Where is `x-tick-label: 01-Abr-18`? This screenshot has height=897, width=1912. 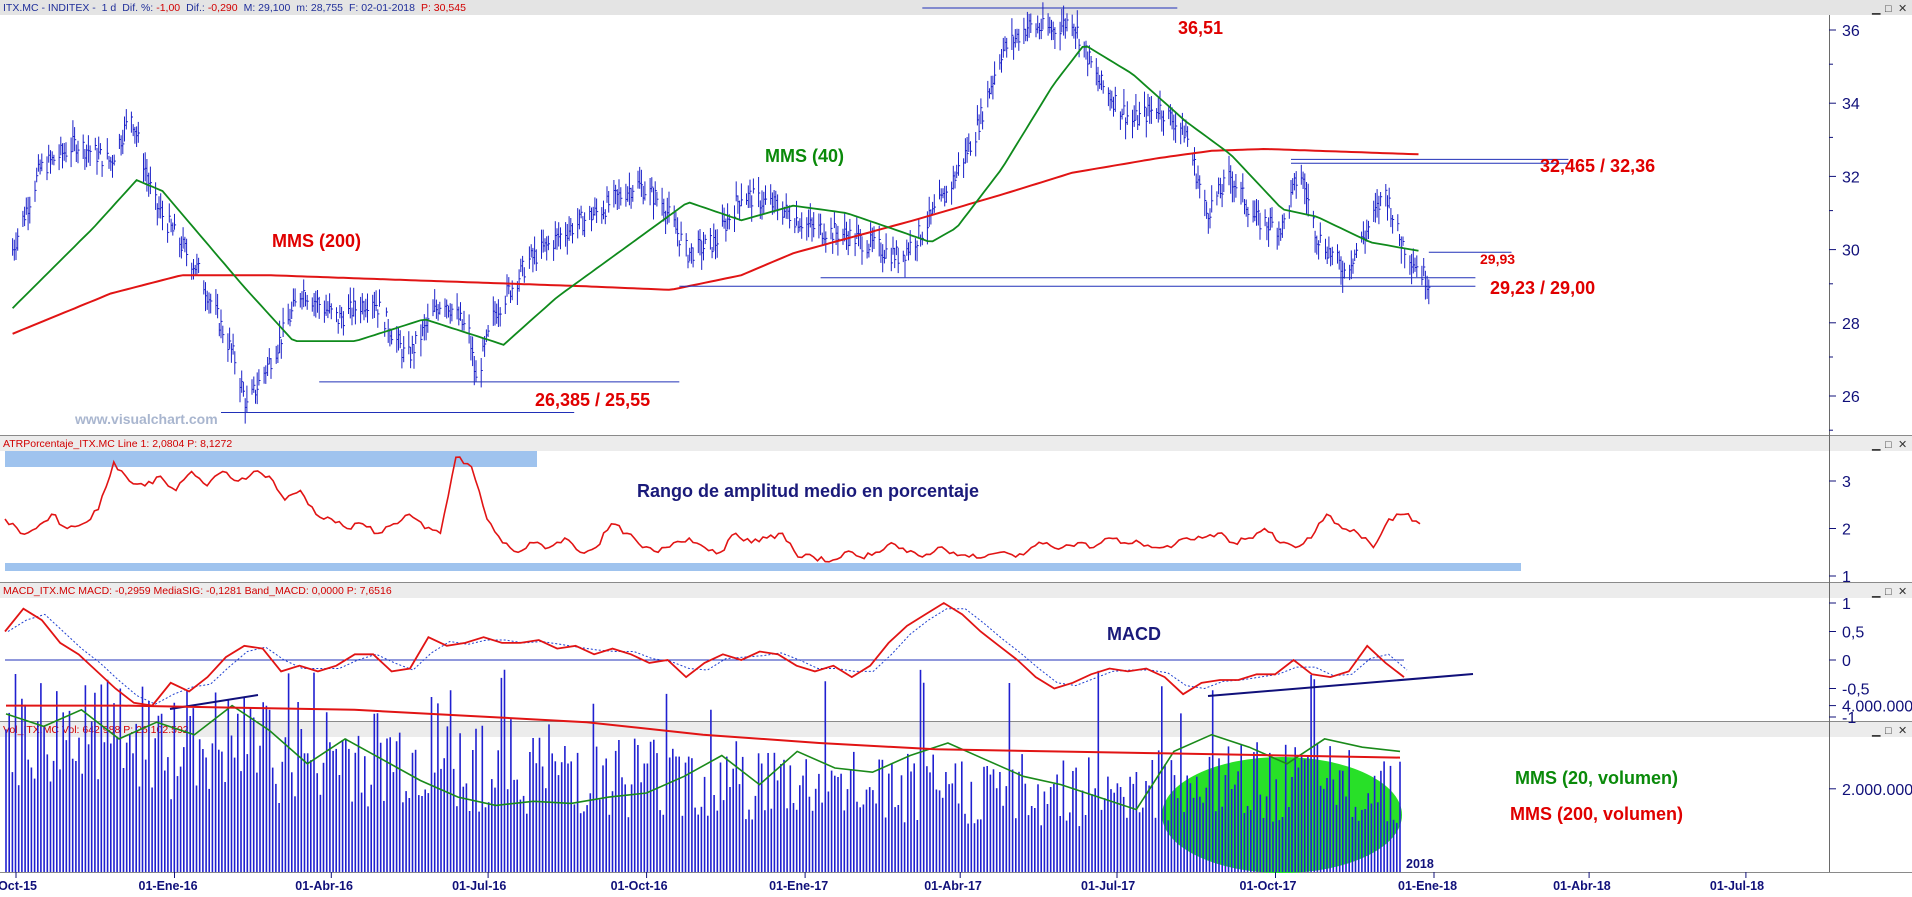 x-tick-label: 01-Abr-18 is located at coordinates (1582, 885).